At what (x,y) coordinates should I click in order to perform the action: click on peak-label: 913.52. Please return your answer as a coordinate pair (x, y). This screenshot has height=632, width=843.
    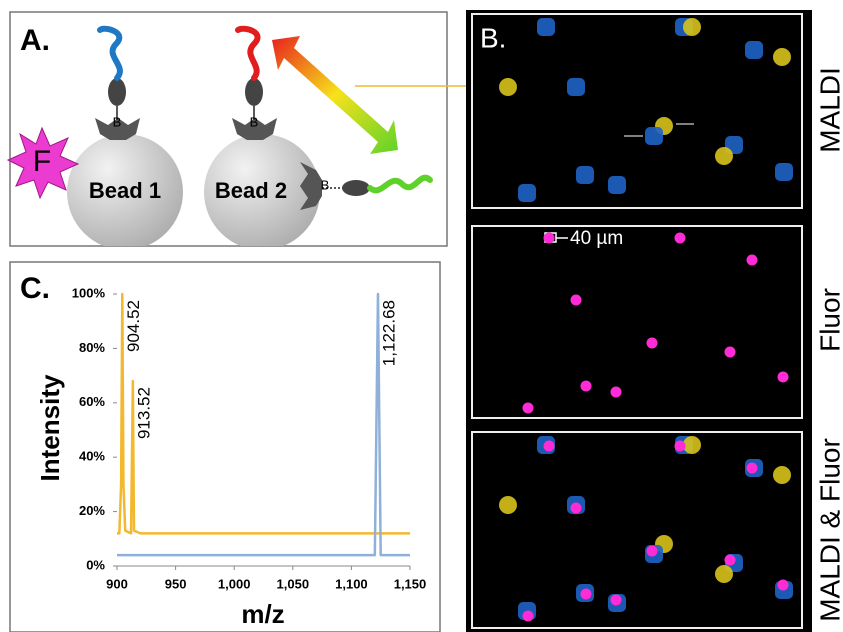
    Looking at the image, I should click on (143, 413).